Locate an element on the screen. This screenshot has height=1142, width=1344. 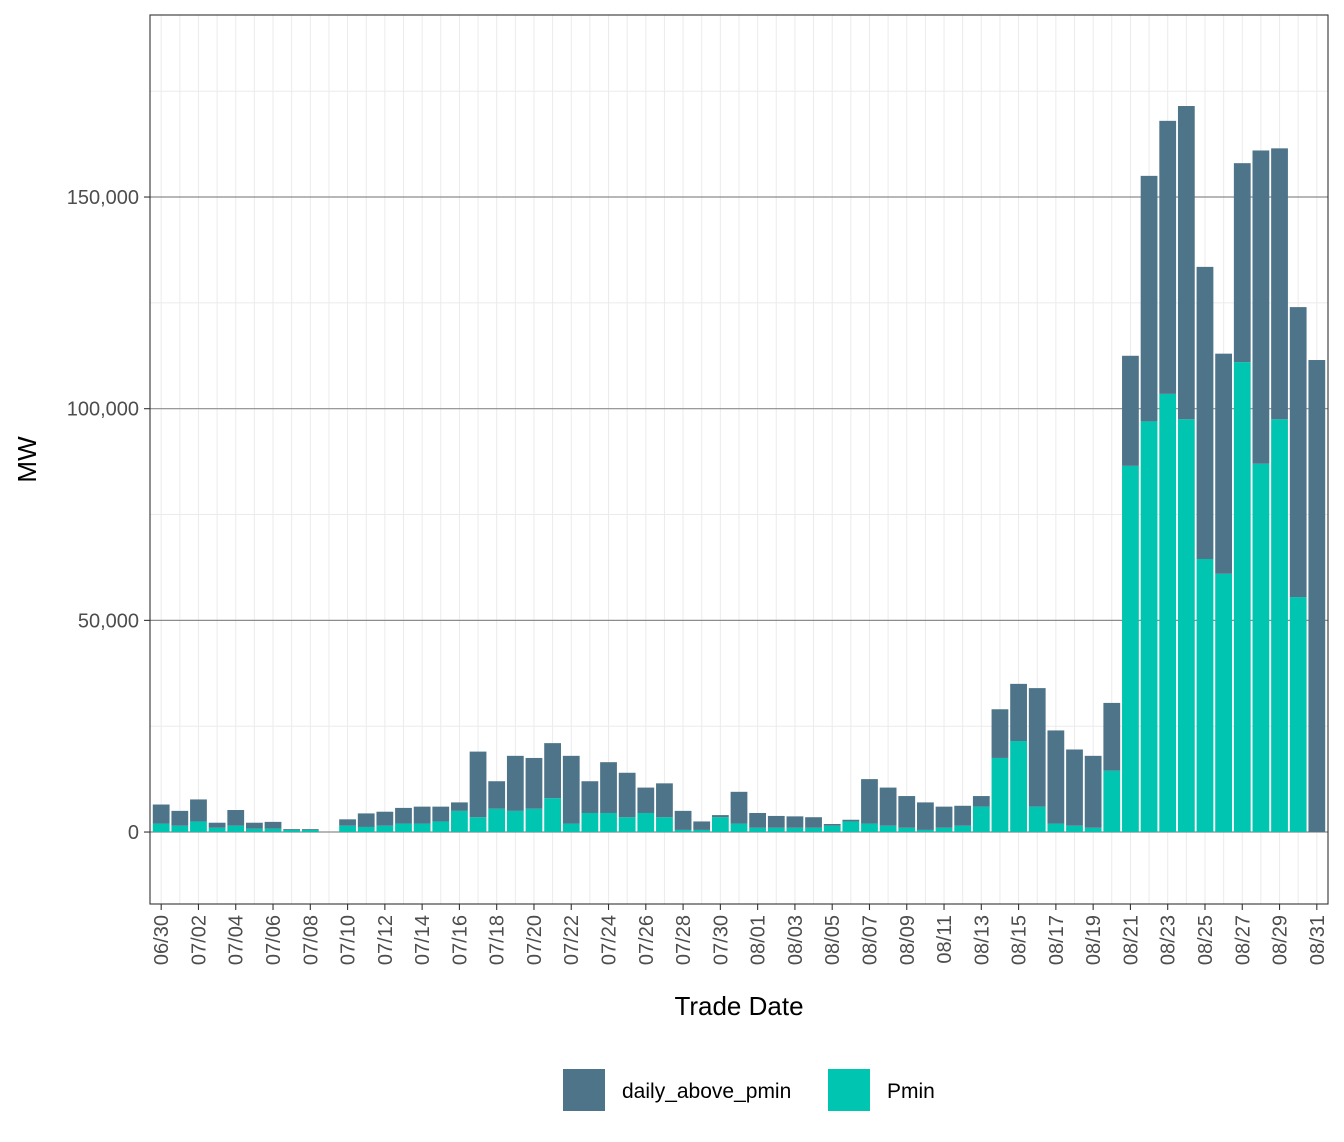
x-tick-label: 08/29 is located at coordinates (1281, 940).